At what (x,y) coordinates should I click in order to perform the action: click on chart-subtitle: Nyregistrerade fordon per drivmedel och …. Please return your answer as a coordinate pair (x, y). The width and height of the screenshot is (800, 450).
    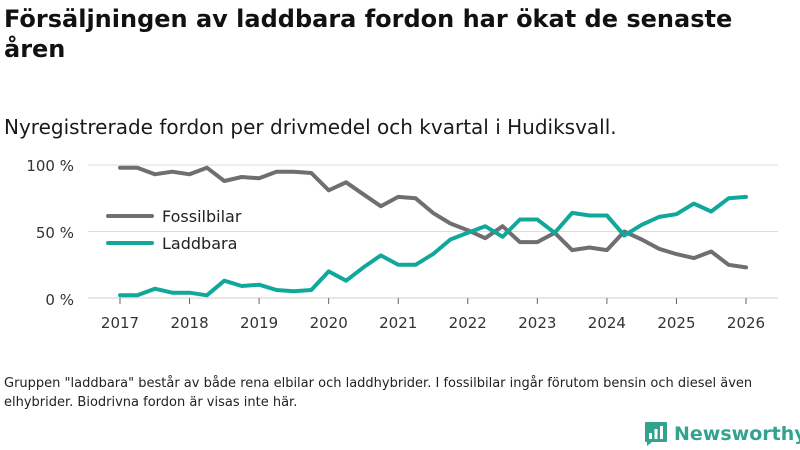
    Looking at the image, I should click on (310, 127).